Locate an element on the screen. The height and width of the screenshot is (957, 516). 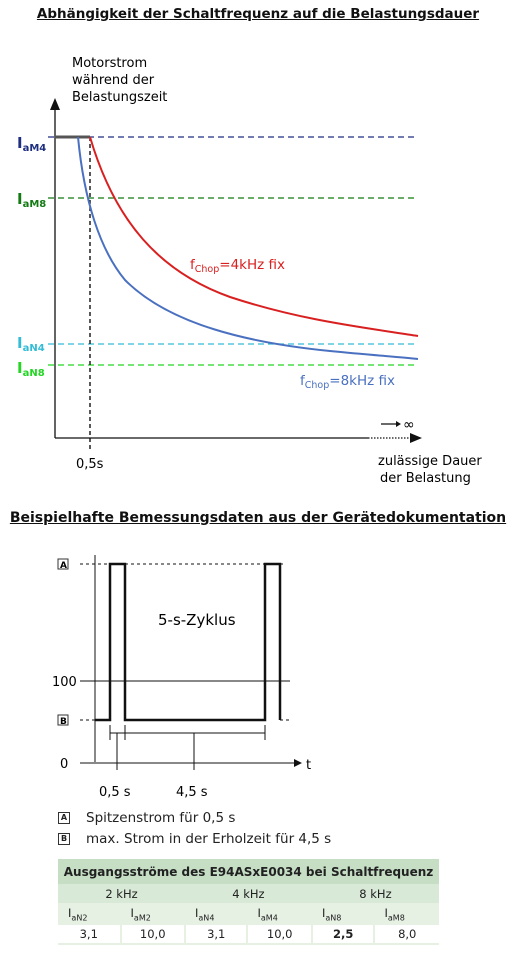
col-aN4: IaN4 is located at coordinates (216, 914).